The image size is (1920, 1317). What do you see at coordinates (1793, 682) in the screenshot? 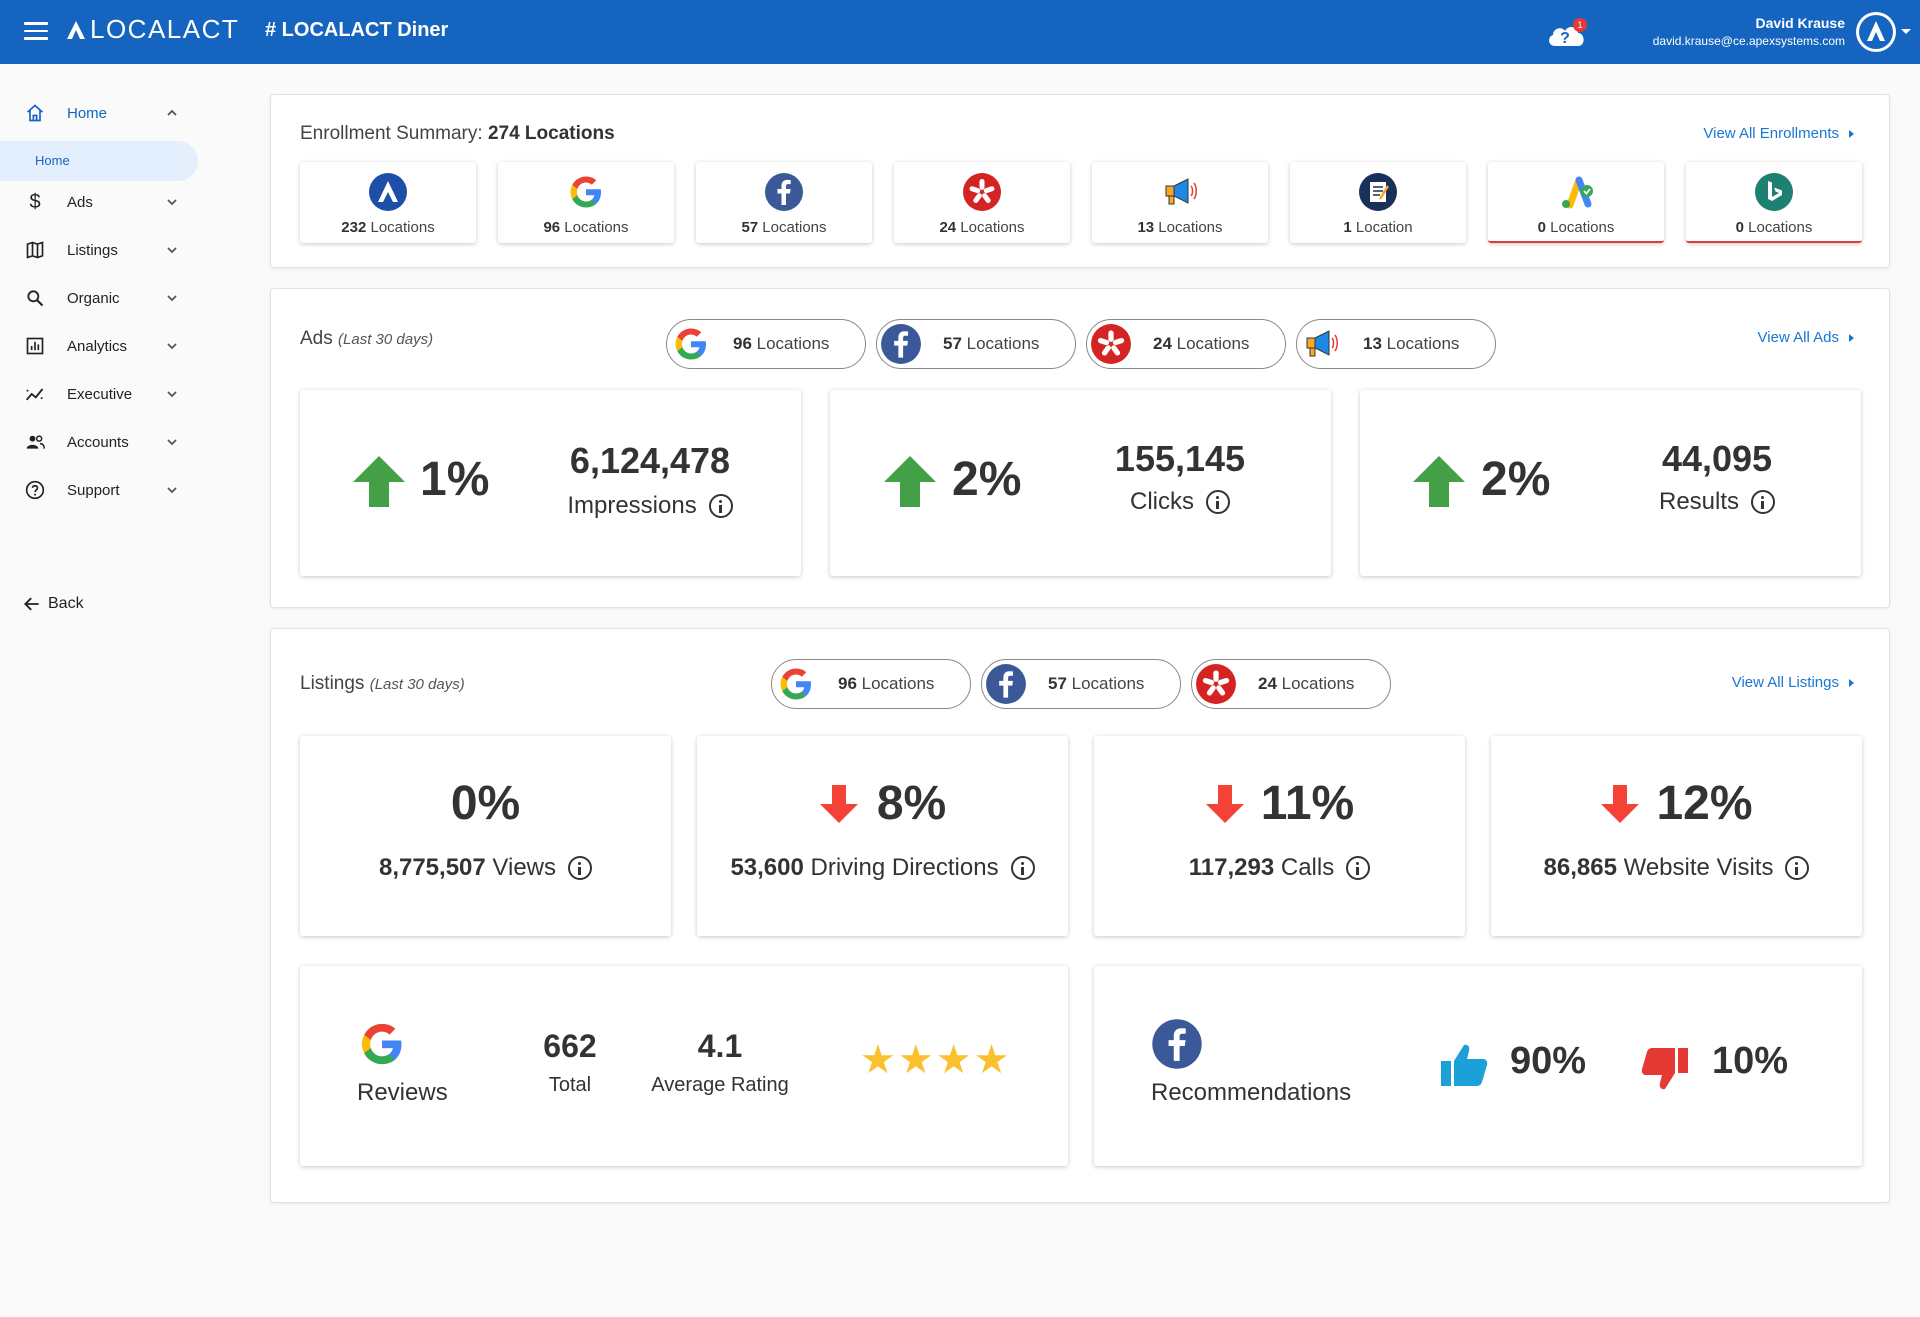
I see `view-all-listings-link: View All Listings` at bounding box center [1793, 682].